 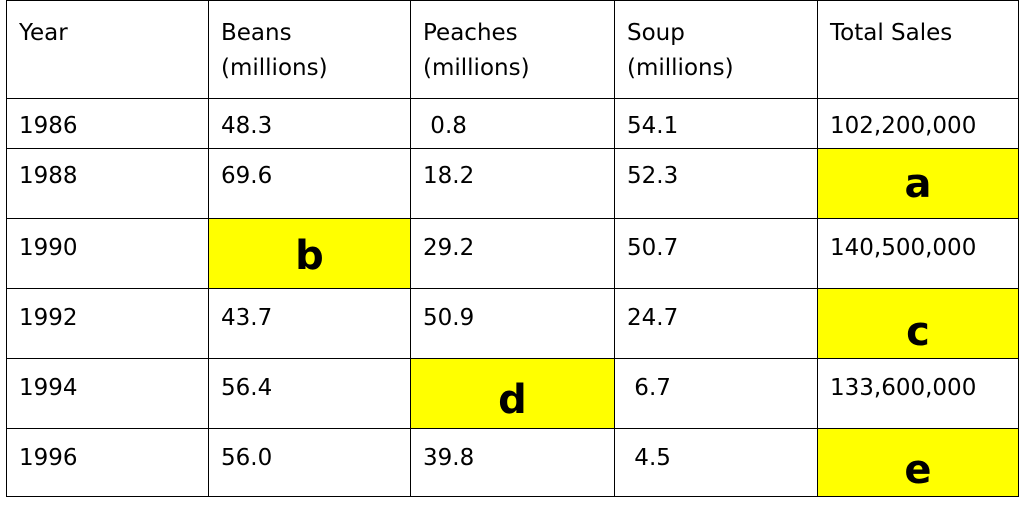 I want to click on cell-beans-text: 69.6, so click(x=247, y=176).